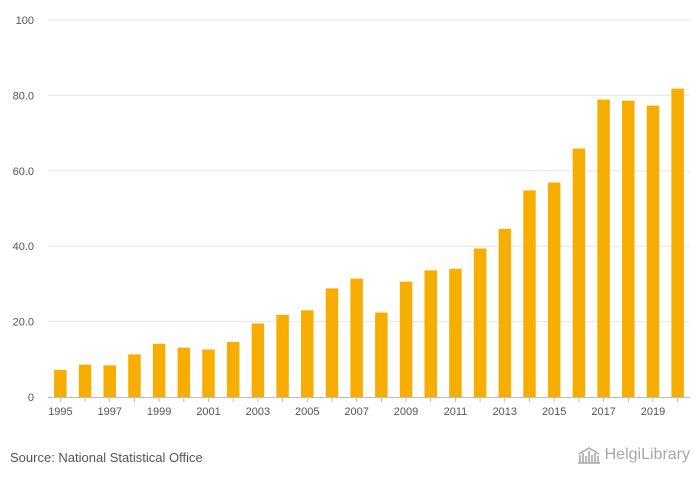  I want to click on x-tick-label: 2015, so click(554, 412).